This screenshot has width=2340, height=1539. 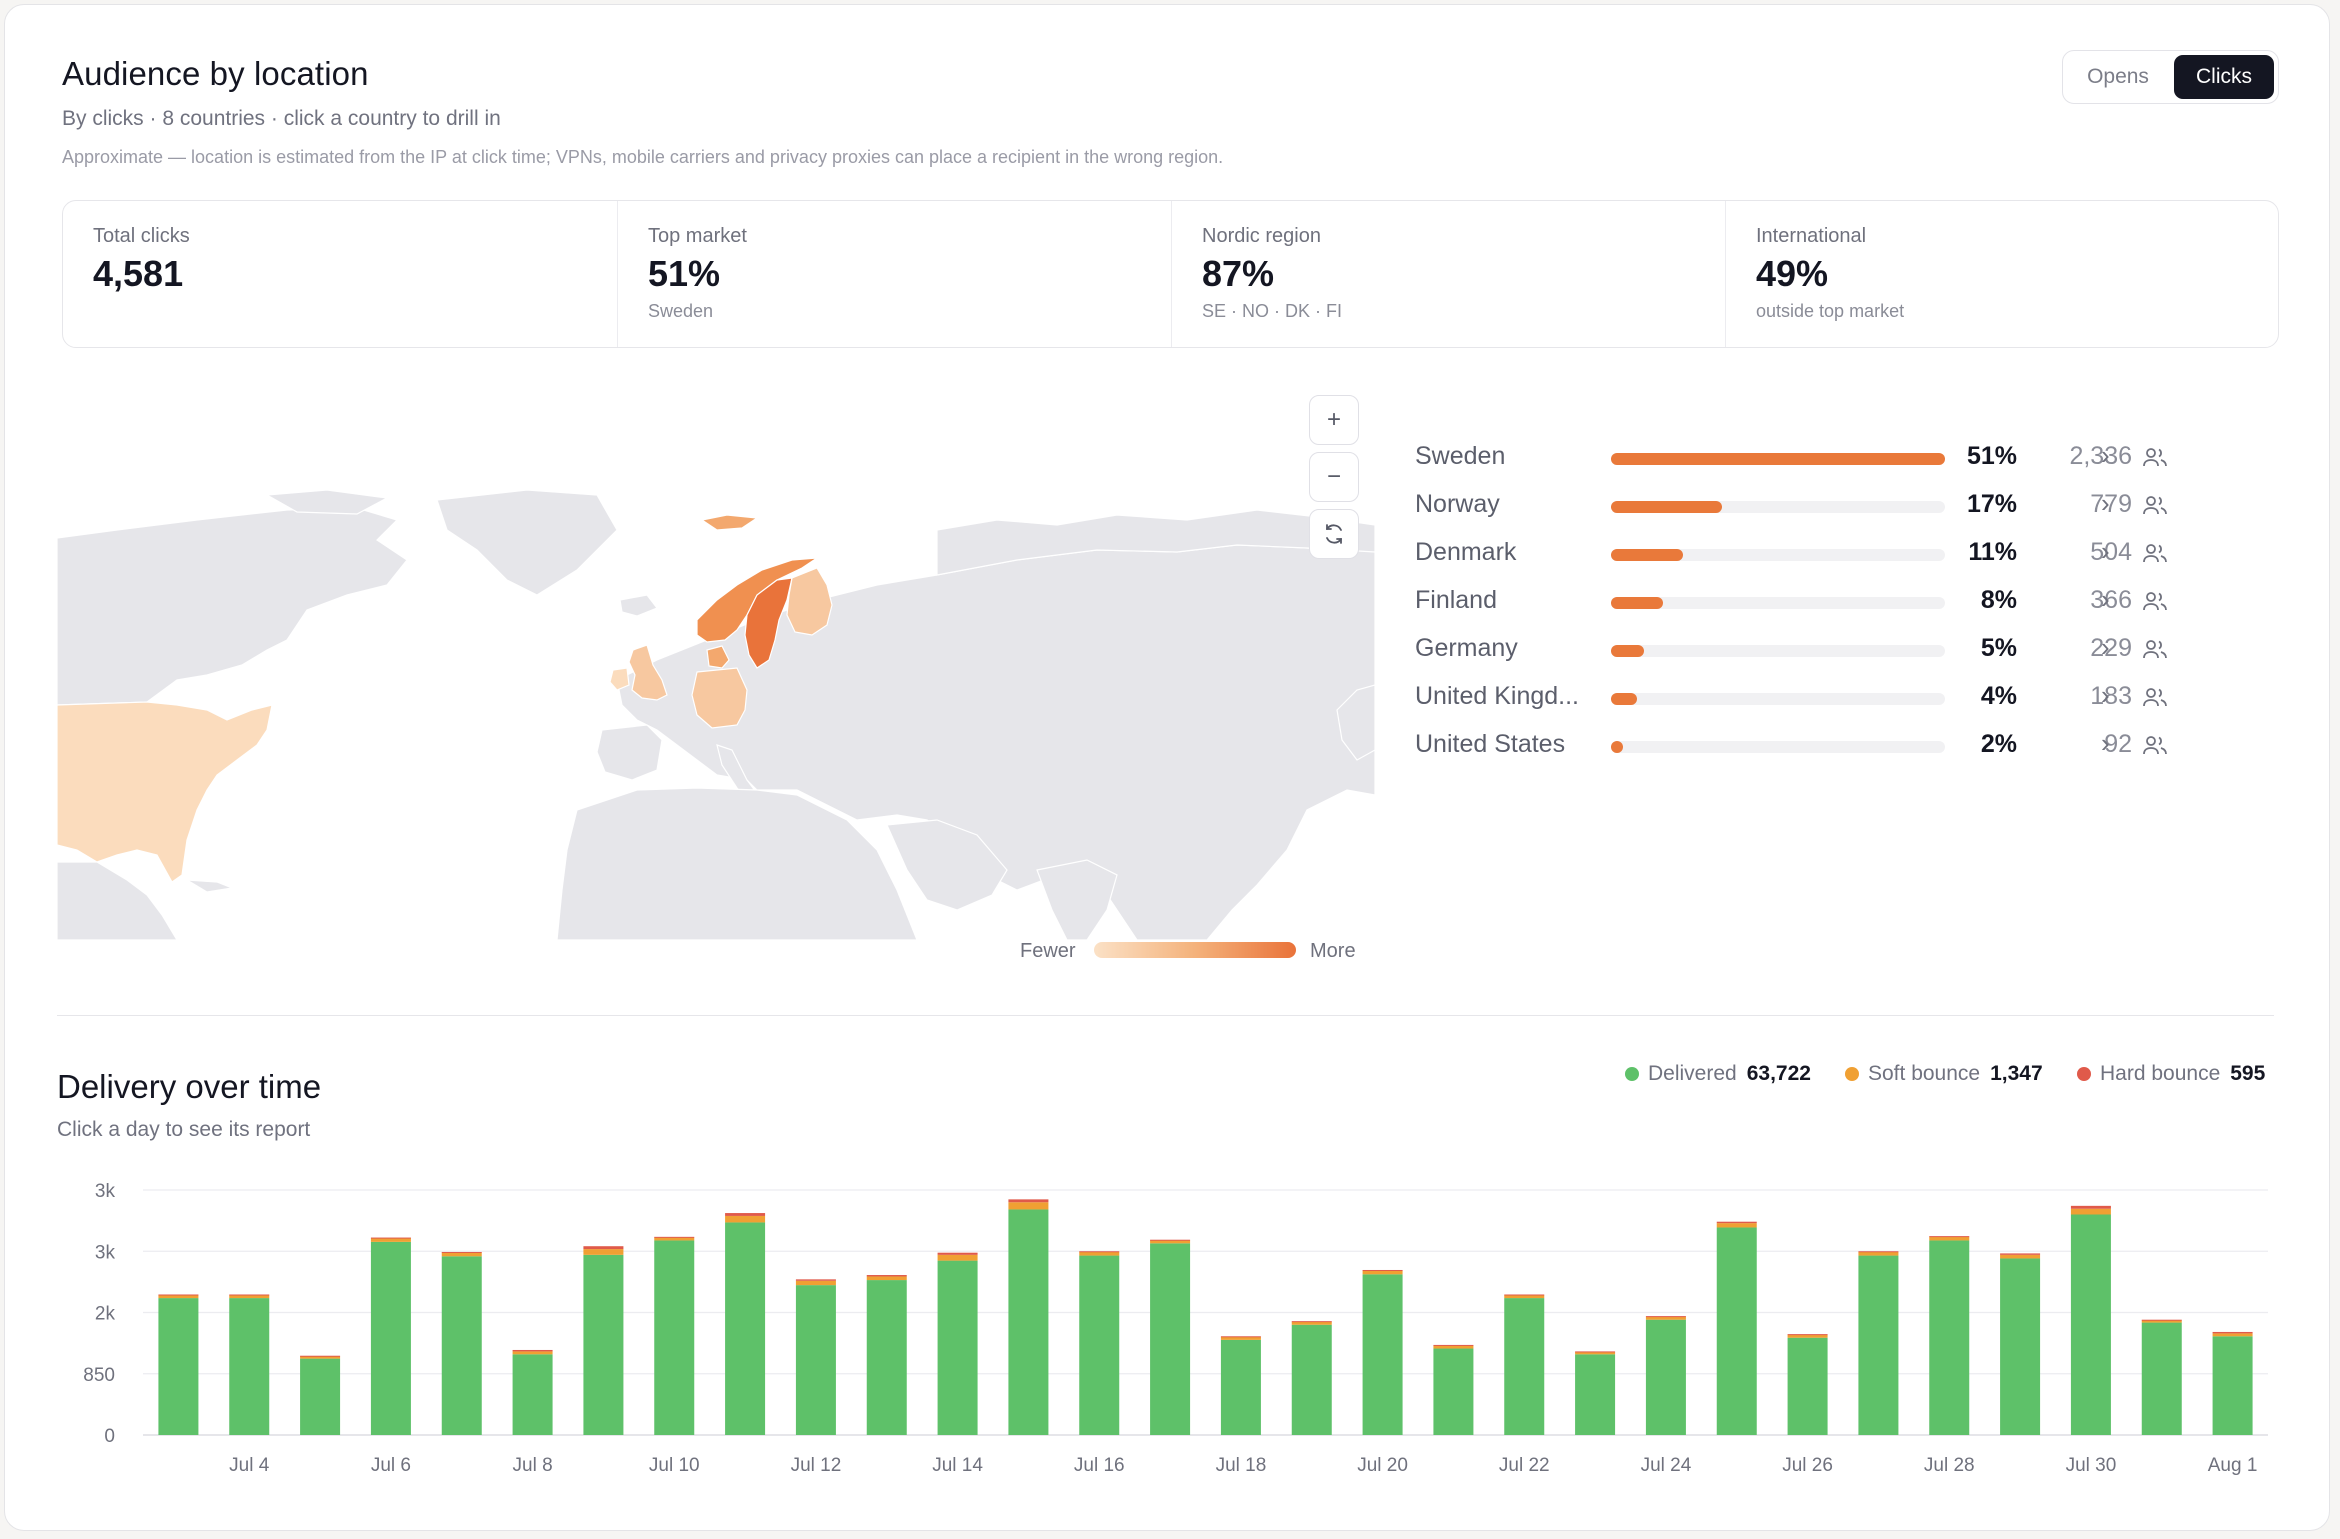 What do you see at coordinates (1845, 744) in the screenshot?
I see `country-row: United States 2% 92 ›` at bounding box center [1845, 744].